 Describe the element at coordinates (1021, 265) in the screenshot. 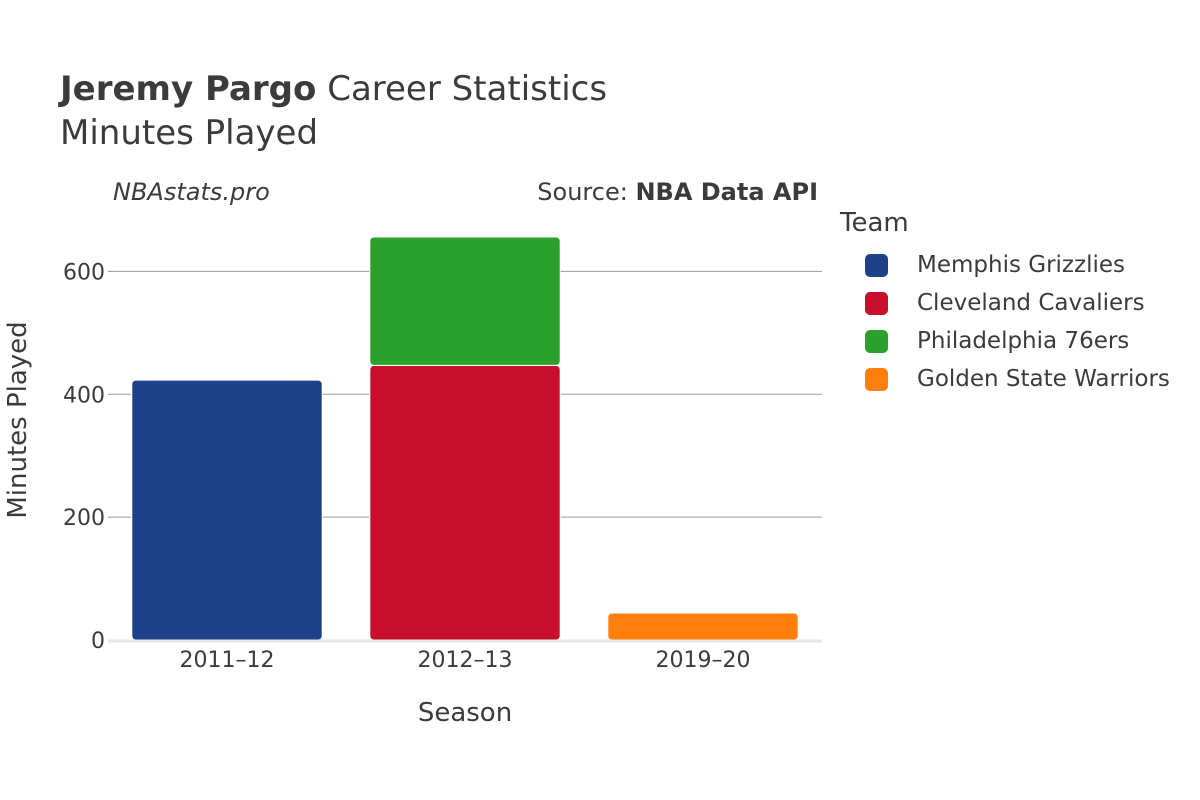

I see `legend-label: Memphis Grizzlies` at that location.